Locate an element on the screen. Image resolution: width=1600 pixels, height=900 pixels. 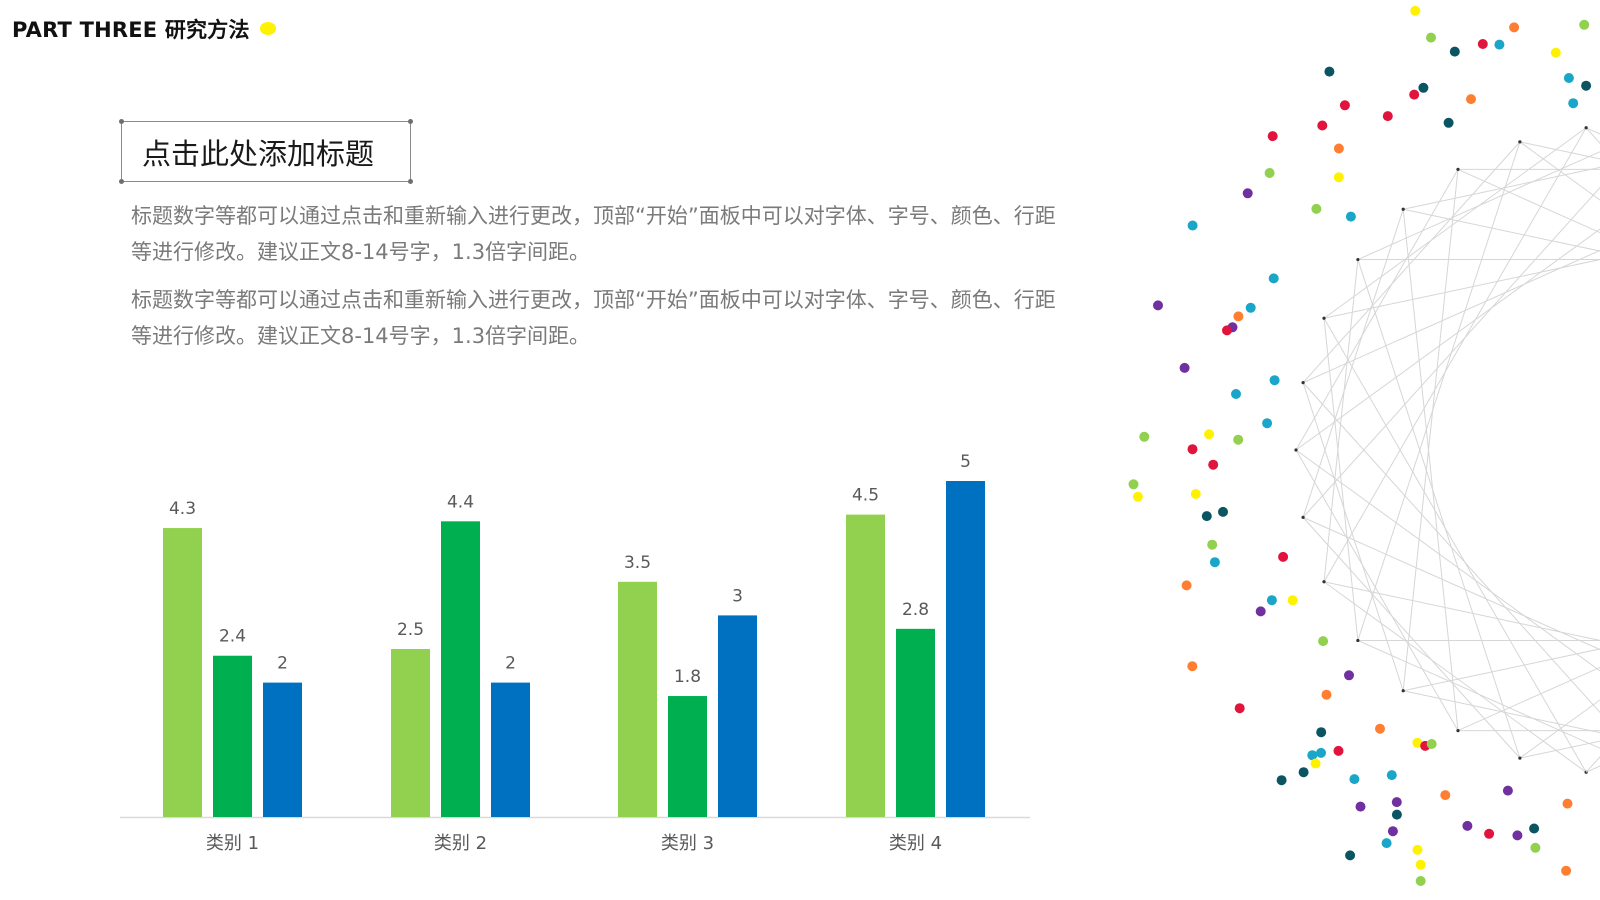
bar-series1-cat1 is located at coordinates (182, 672).